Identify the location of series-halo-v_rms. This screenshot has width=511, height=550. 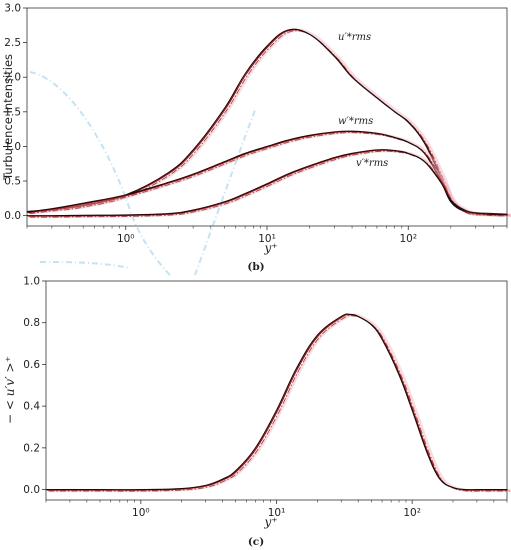
(270, 184).